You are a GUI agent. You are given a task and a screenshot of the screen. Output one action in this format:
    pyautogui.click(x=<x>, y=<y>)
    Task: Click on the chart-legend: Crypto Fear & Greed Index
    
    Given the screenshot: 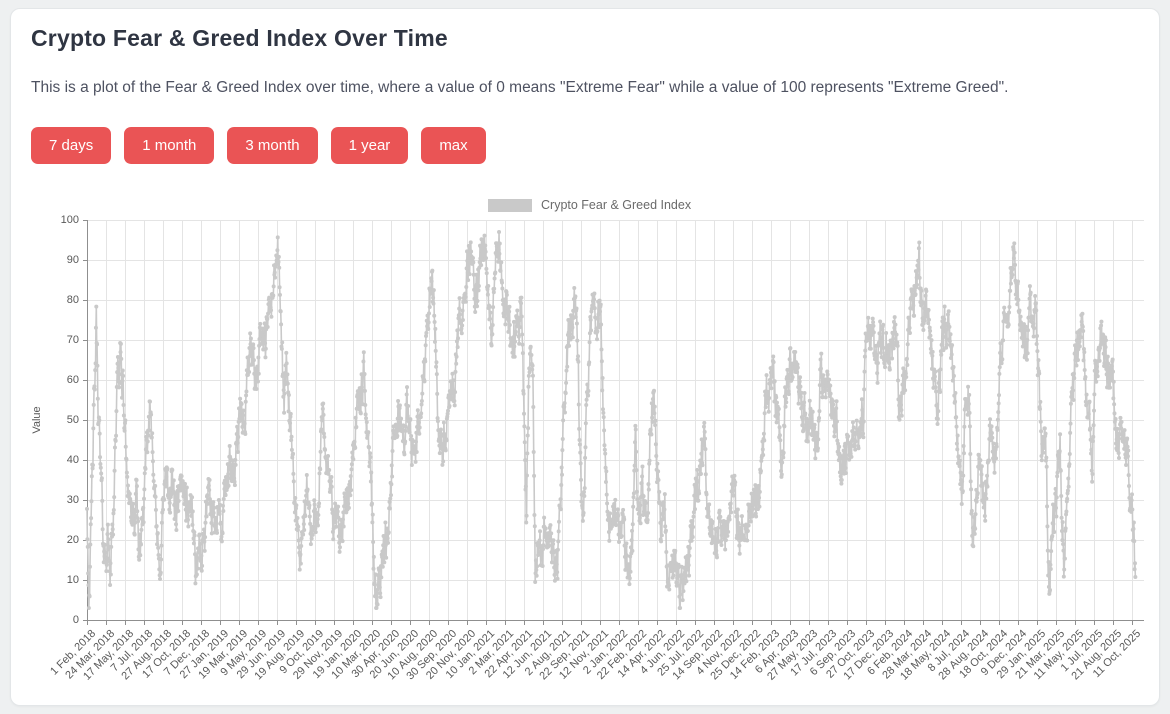 What is the action you would take?
    pyautogui.click(x=589, y=205)
    